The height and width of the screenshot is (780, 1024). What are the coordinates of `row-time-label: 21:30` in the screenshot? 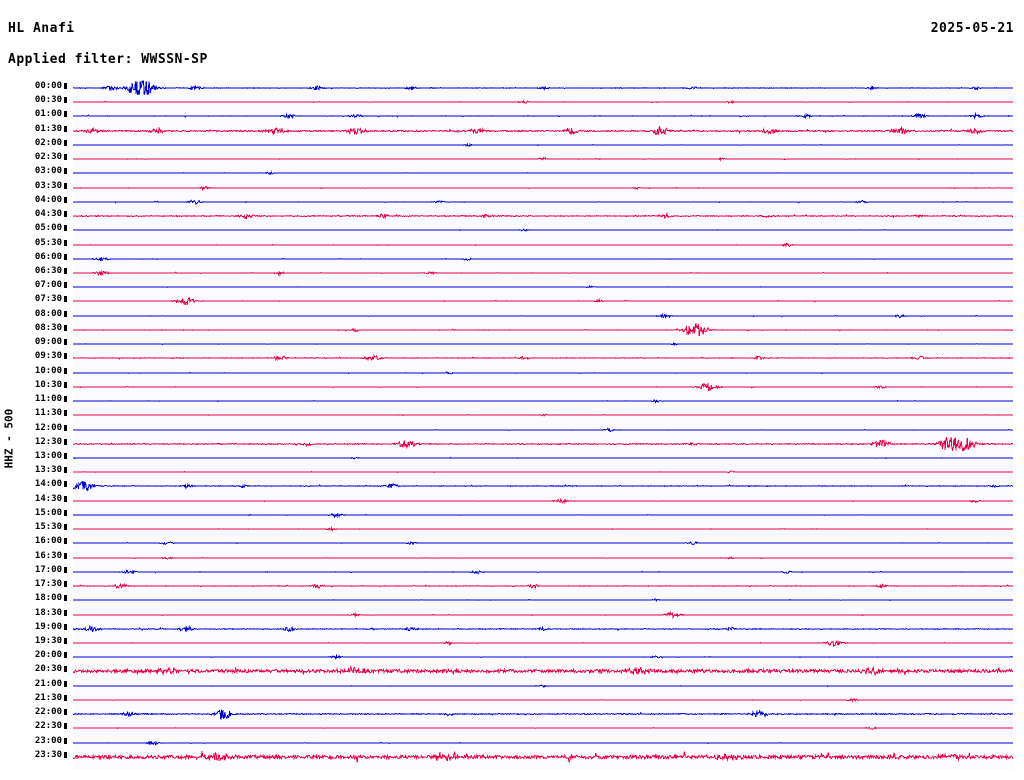 It's located at (48, 697).